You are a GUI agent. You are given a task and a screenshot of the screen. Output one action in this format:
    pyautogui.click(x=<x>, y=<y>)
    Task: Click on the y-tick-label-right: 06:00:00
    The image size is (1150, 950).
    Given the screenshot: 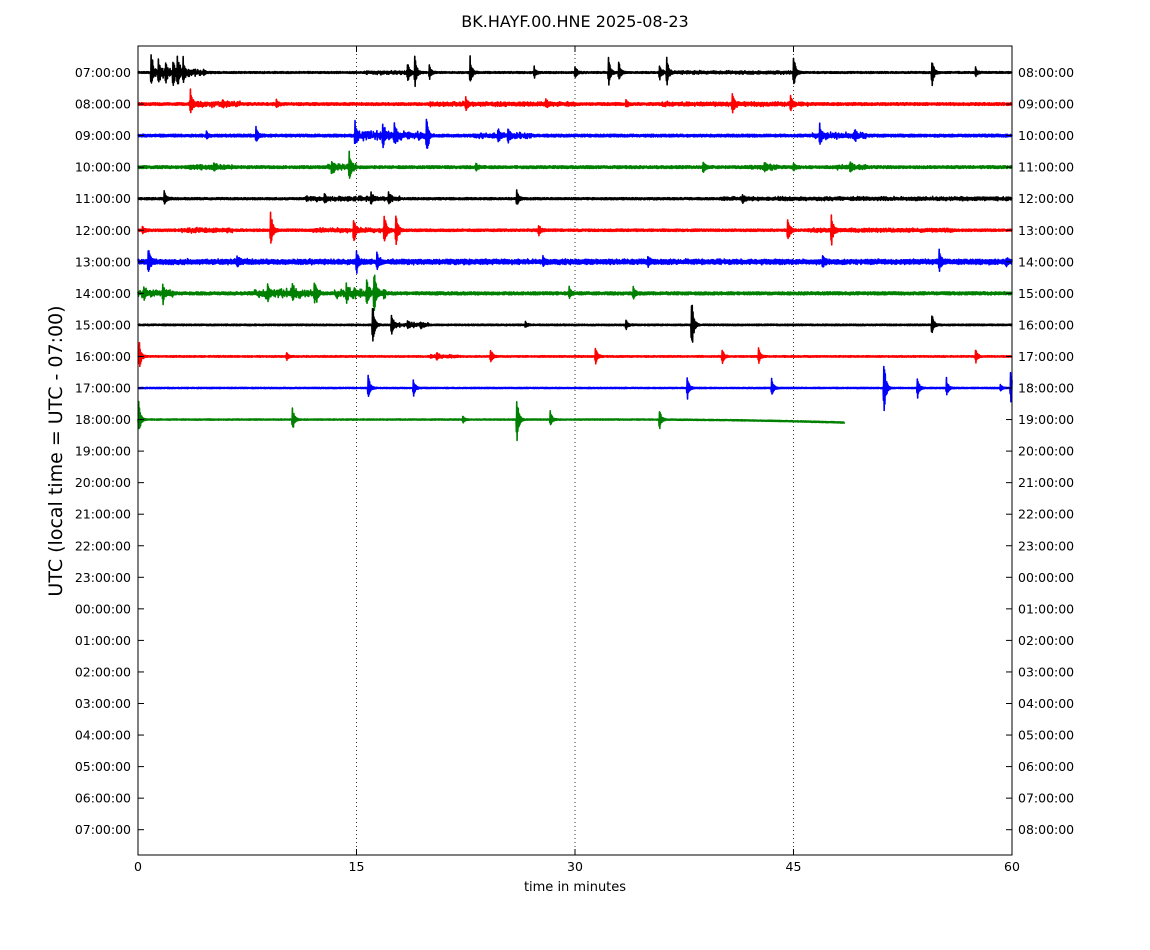 What is the action you would take?
    pyautogui.click(x=1046, y=766)
    